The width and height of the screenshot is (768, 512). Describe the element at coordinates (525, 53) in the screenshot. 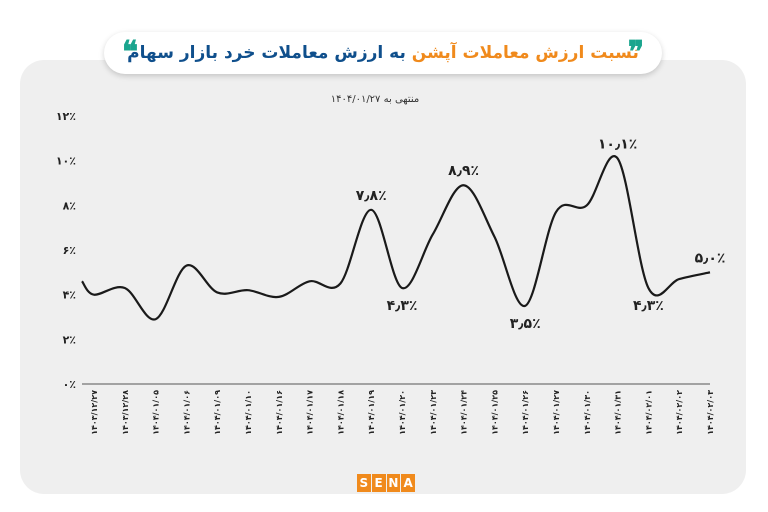

I see `chart-title-accent: نسبت ارزش معاملات آپشن` at that location.